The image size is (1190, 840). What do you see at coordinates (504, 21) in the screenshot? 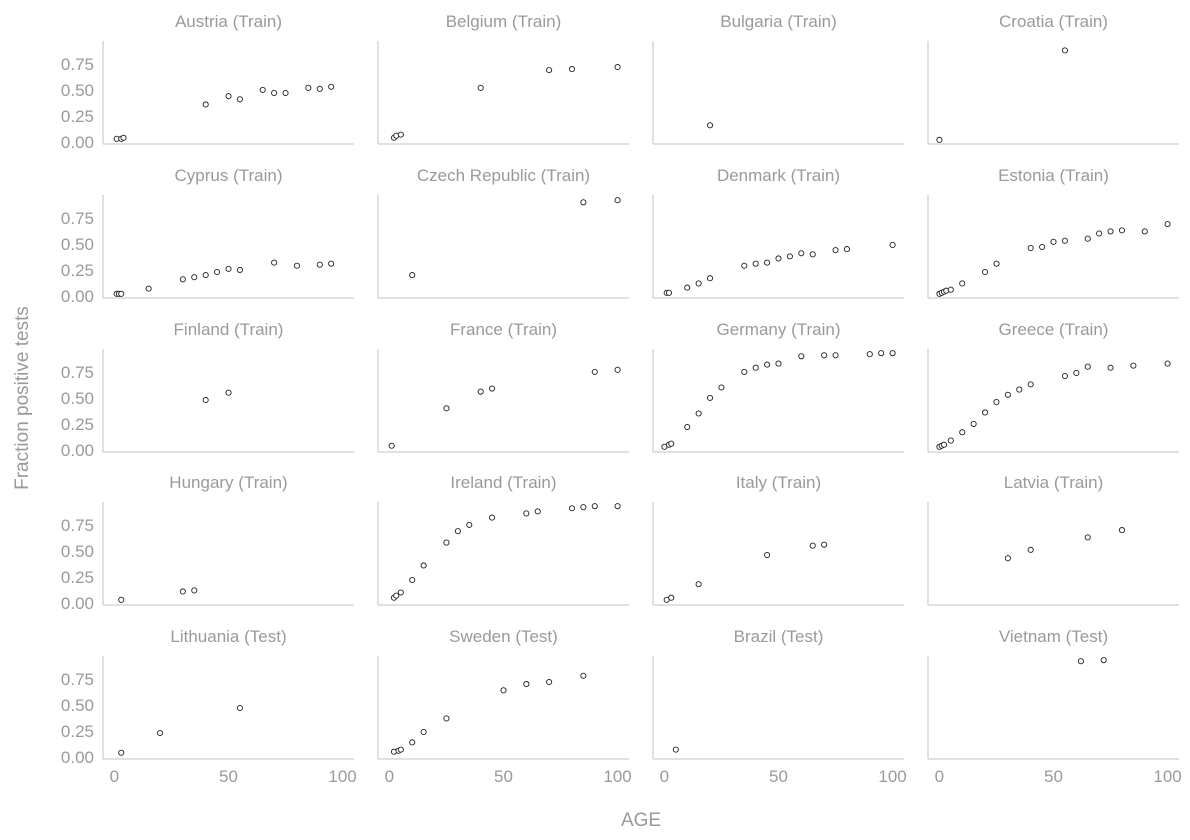
I see `panel-title: Belgium (Train)` at bounding box center [504, 21].